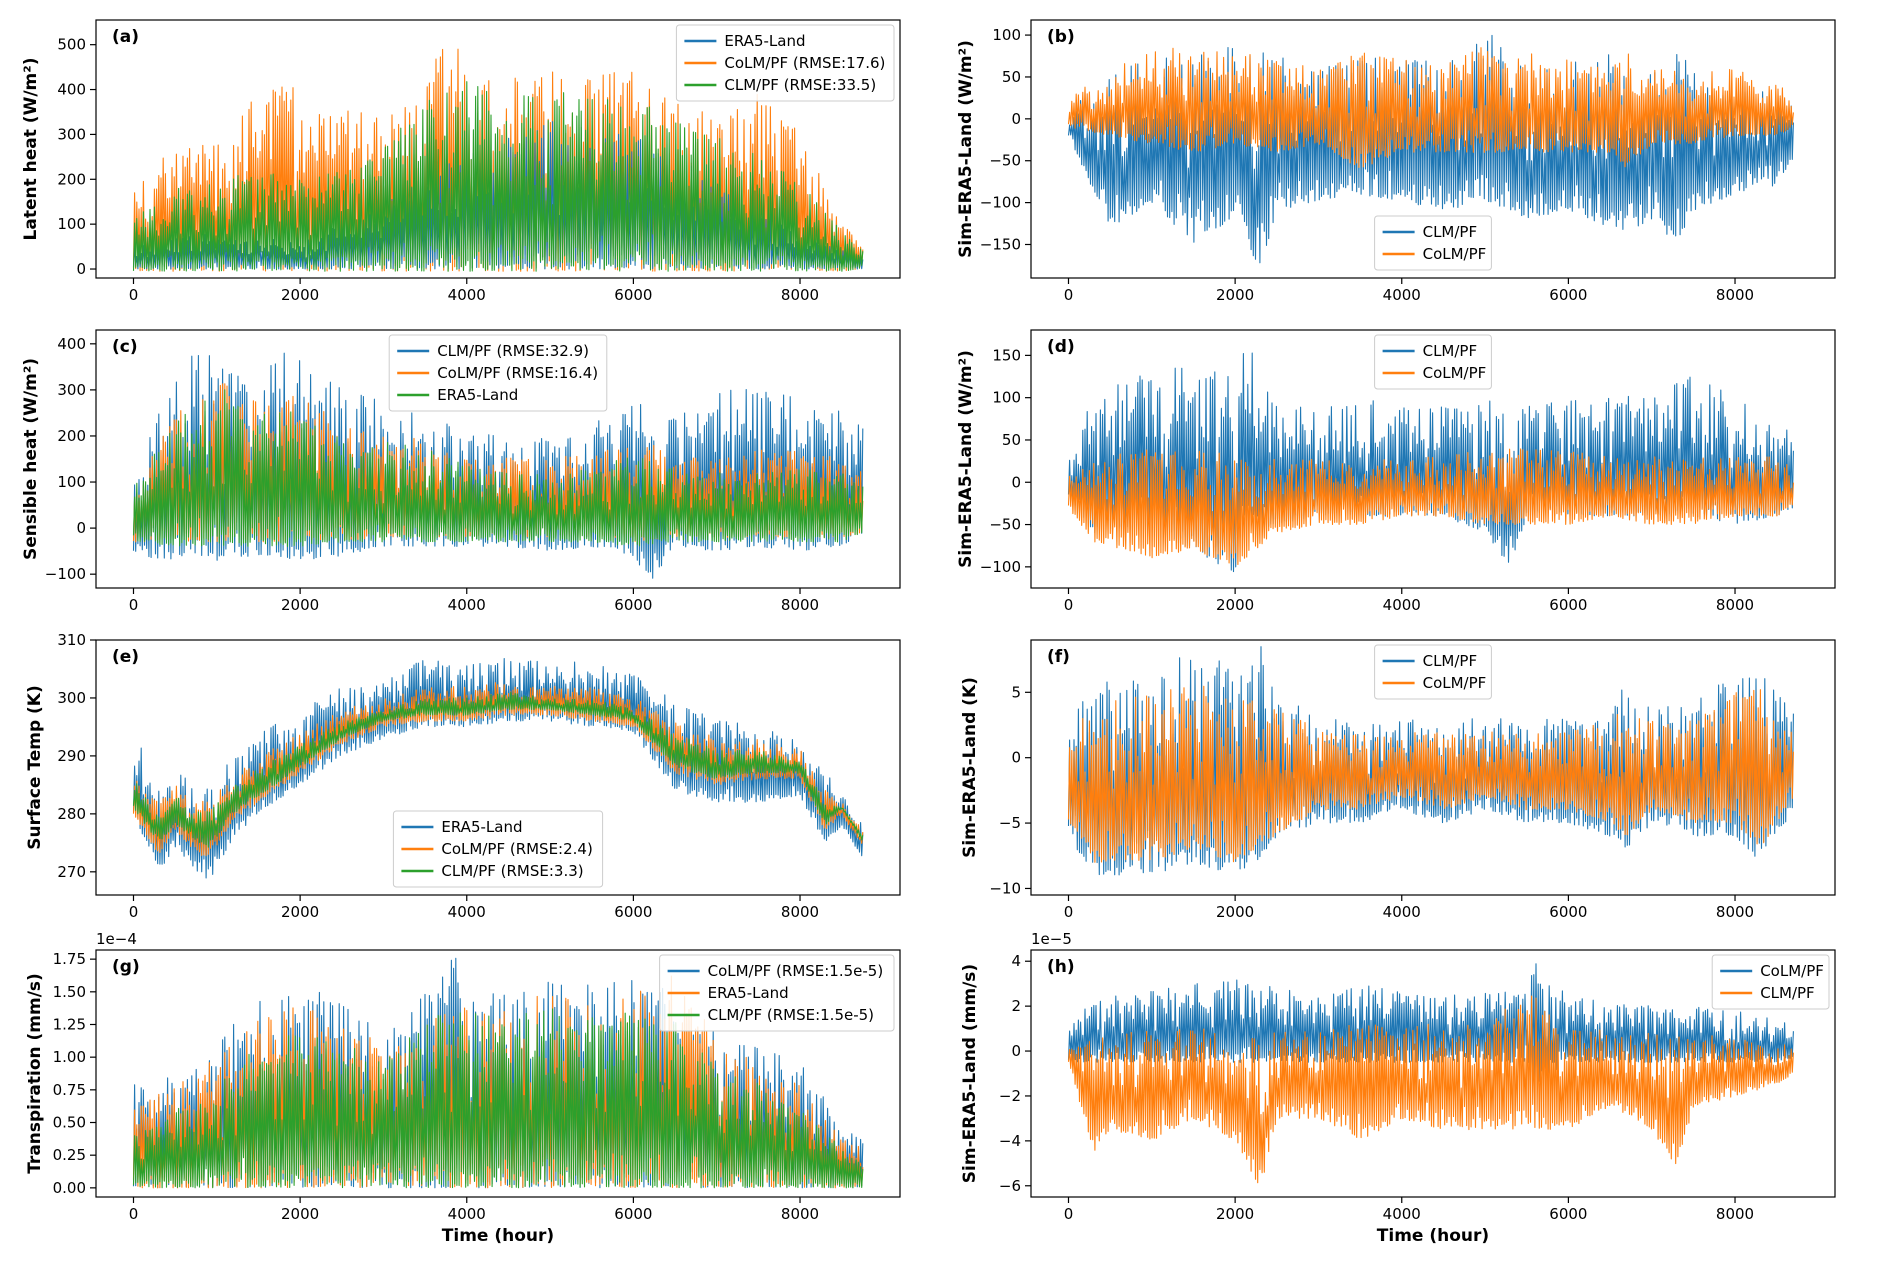 The image size is (1892, 1265). Describe the element at coordinates (1016, 961) in the screenshot. I see `ytick-label: 4` at that location.